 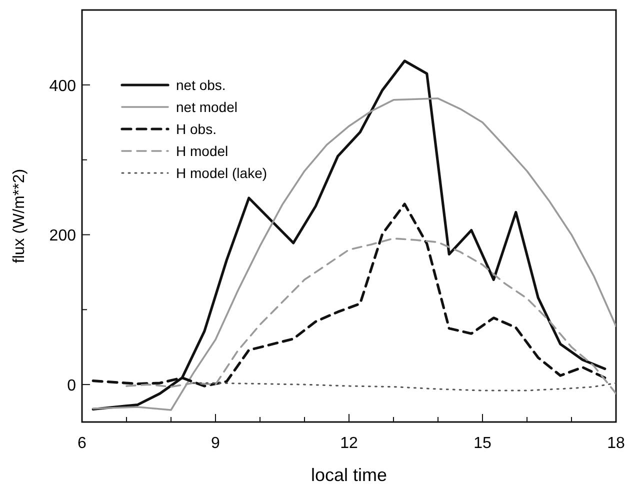 I want to click on y-tick-label: 400, so click(x=62, y=86).